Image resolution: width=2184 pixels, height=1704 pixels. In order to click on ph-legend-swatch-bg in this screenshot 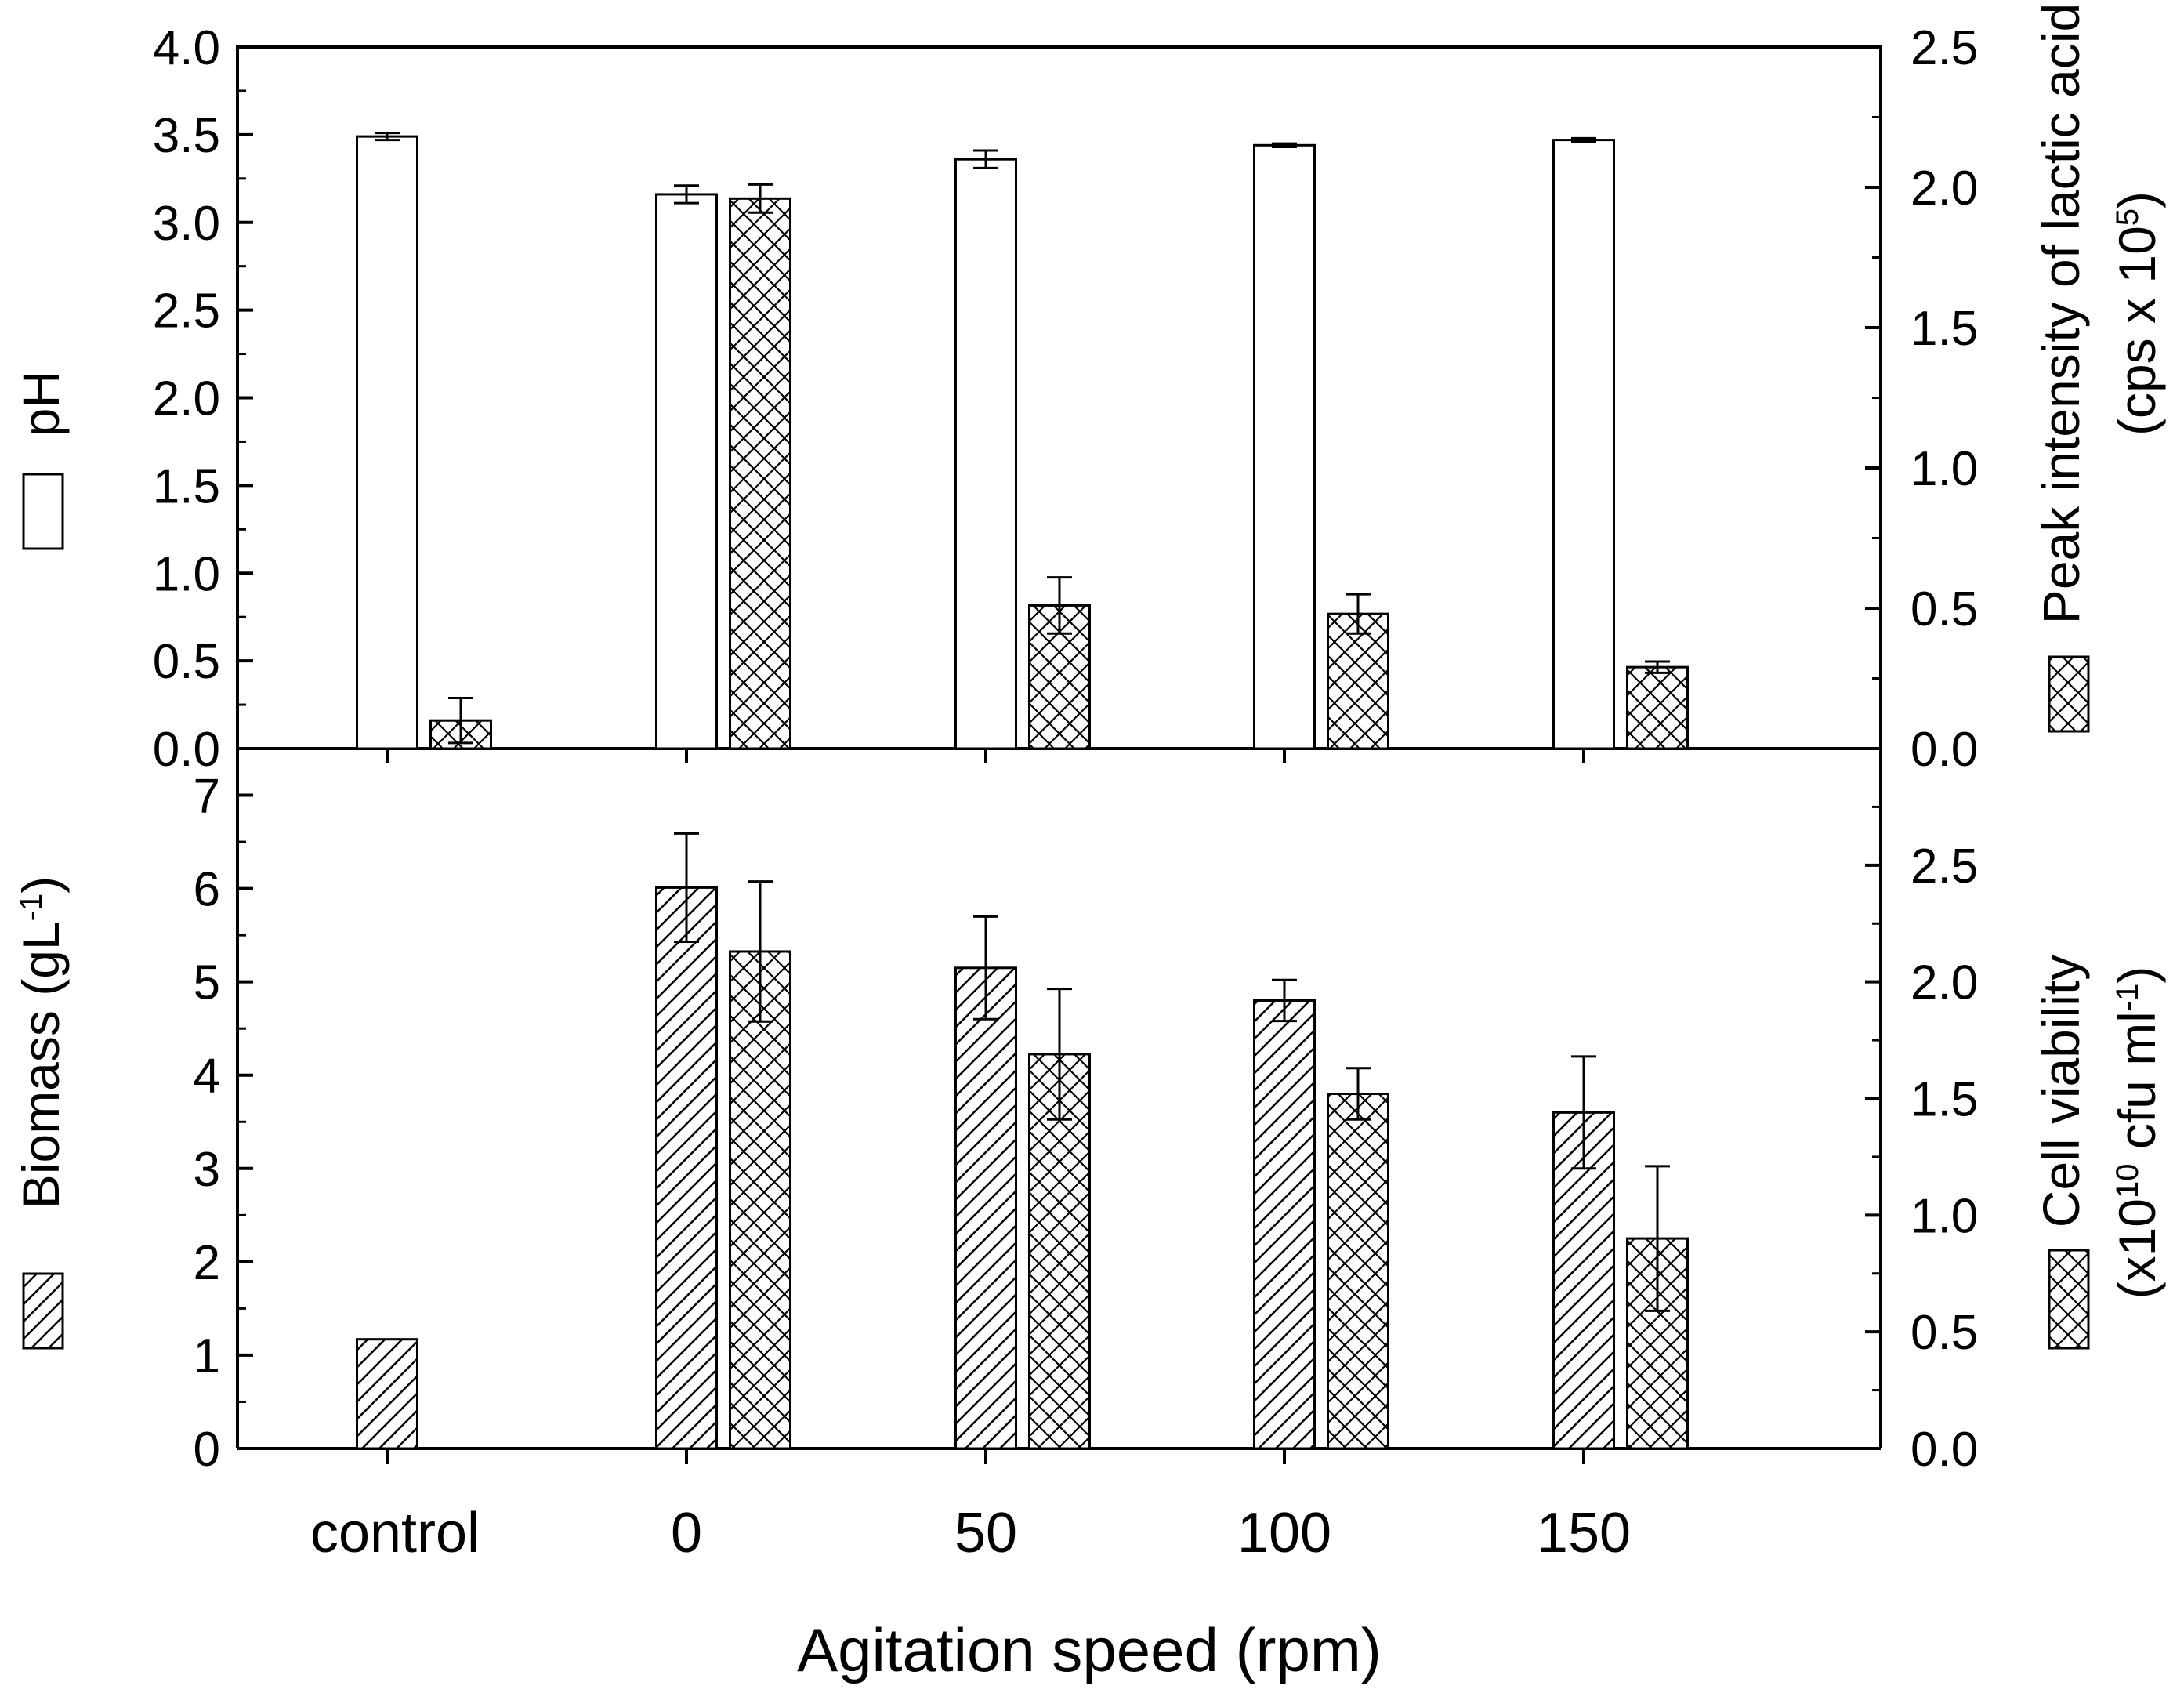, I will do `click(43, 511)`.